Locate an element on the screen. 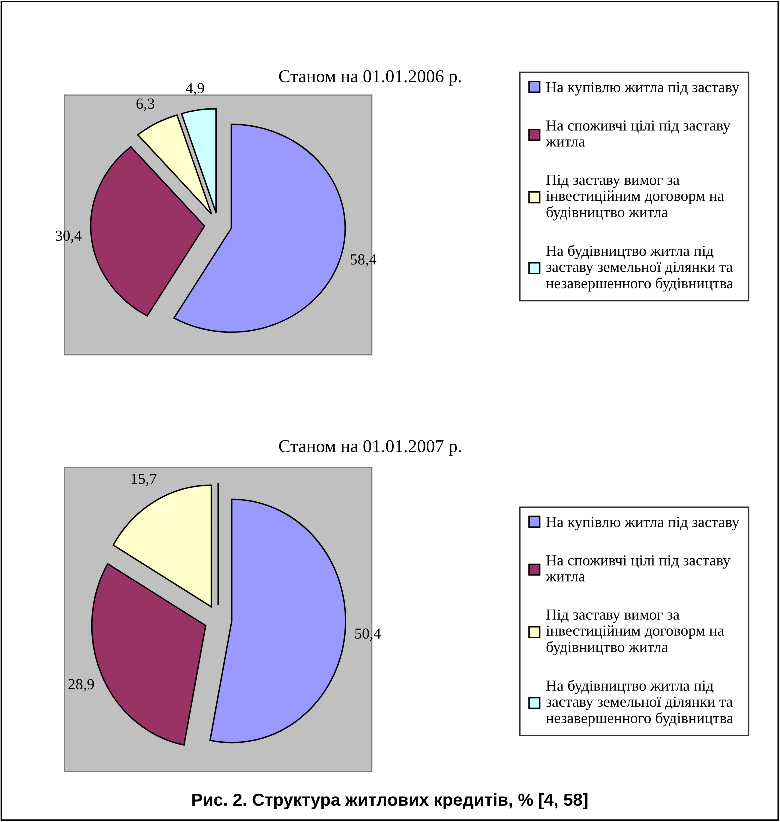 This screenshot has height=822, width=780. data-label: 15,7 is located at coordinates (144, 480).